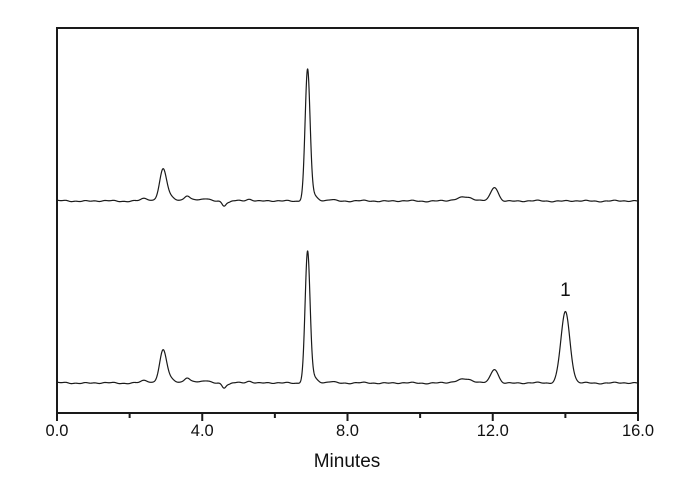 The image size is (690, 490). What do you see at coordinates (347, 461) in the screenshot?
I see `x-axis-title: Minutes` at bounding box center [347, 461].